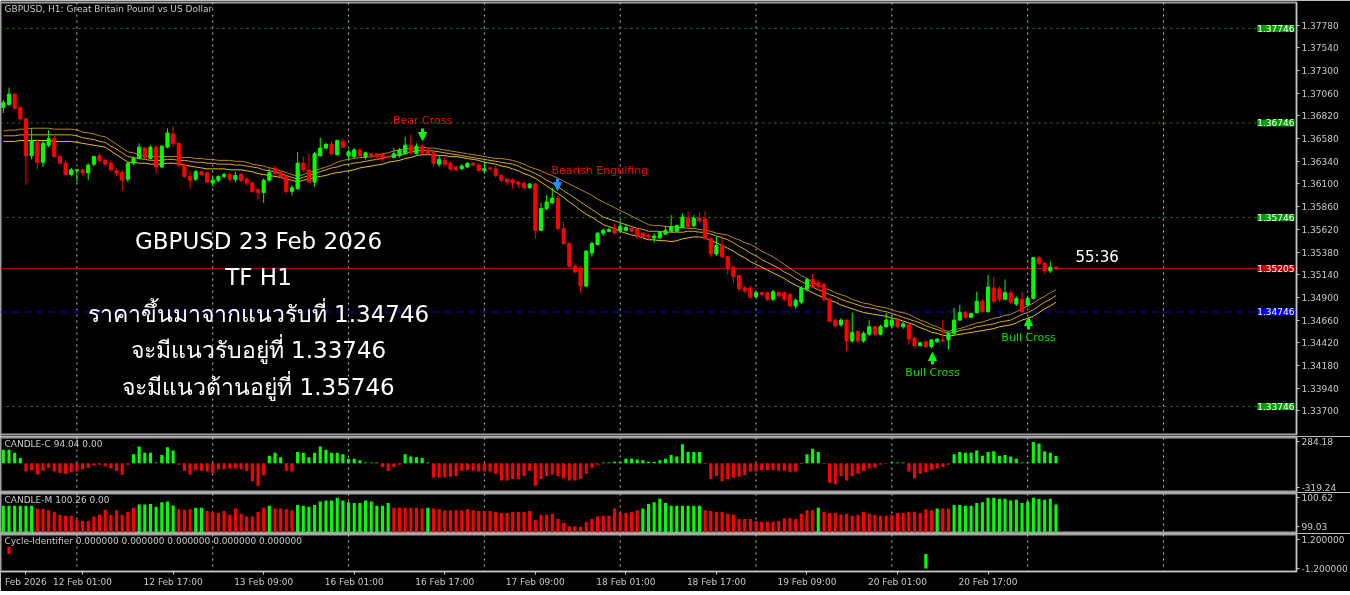 This screenshot has height=595, width=1350. What do you see at coordinates (153, 540) in the screenshot?
I see `chart-title: Cycle-Identifier 0.000000 0.000000 0.000000 0.000000 0.000000` at bounding box center [153, 540].